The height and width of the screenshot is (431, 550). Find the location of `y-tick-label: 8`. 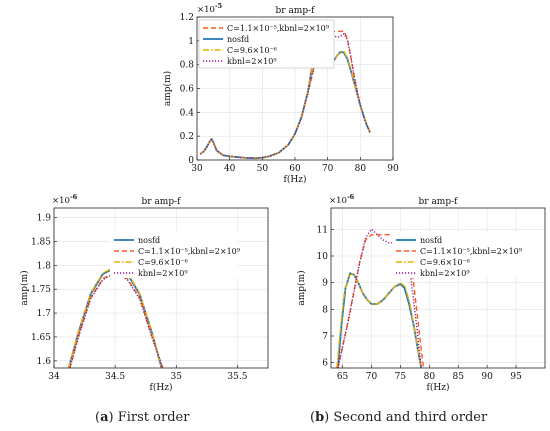

y-tick-label: 8 is located at coordinates (325, 310).